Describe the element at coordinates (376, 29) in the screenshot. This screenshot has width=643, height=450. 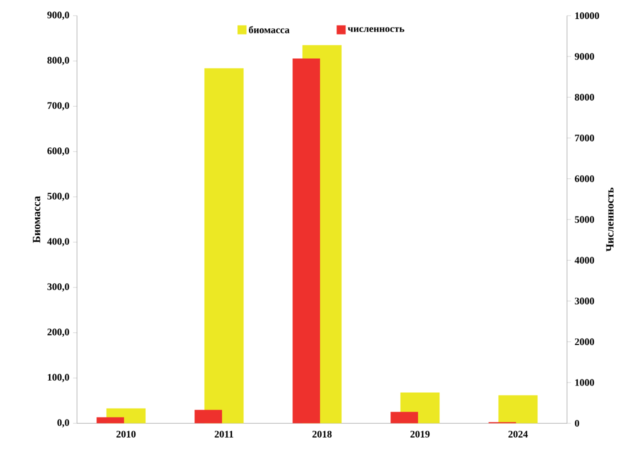
I see `legend-label: численность` at that location.